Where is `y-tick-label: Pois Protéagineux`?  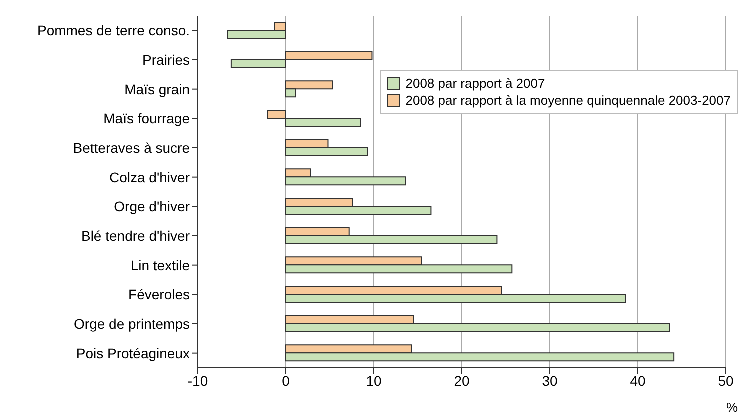
y-tick-label: Pois Protéagineux is located at coordinates (133, 353).